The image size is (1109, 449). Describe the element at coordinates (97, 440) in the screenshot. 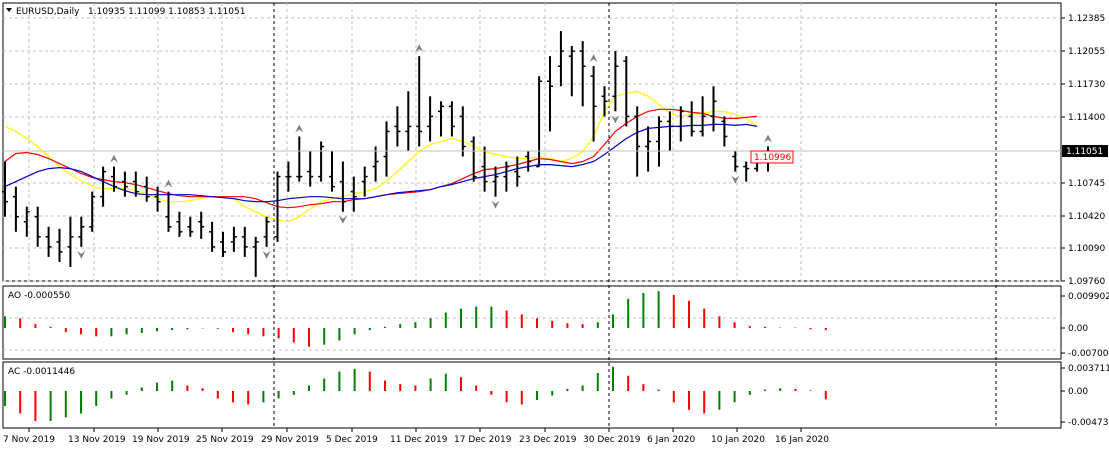

I see `date-tick-label: 13 Nov 2019` at that location.